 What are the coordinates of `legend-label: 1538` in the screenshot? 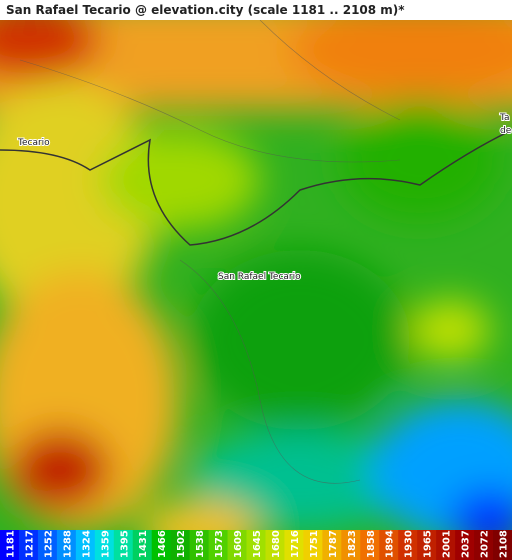 It's located at (200, 544).